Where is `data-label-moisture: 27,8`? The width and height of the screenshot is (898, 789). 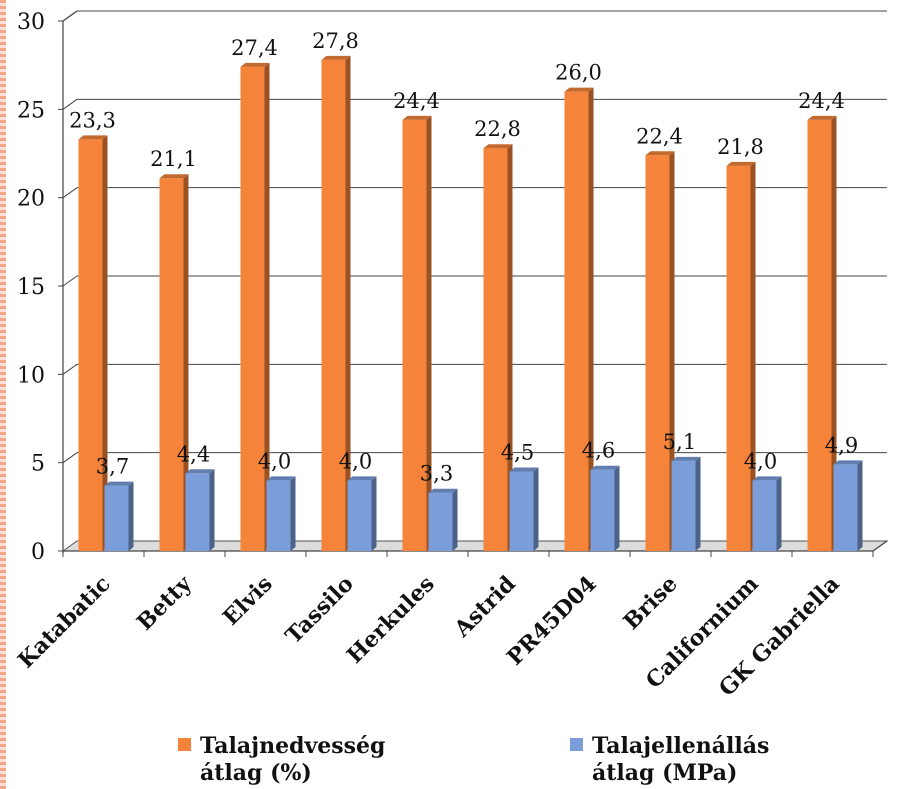
data-label-moisture: 27,8 is located at coordinates (335, 41).